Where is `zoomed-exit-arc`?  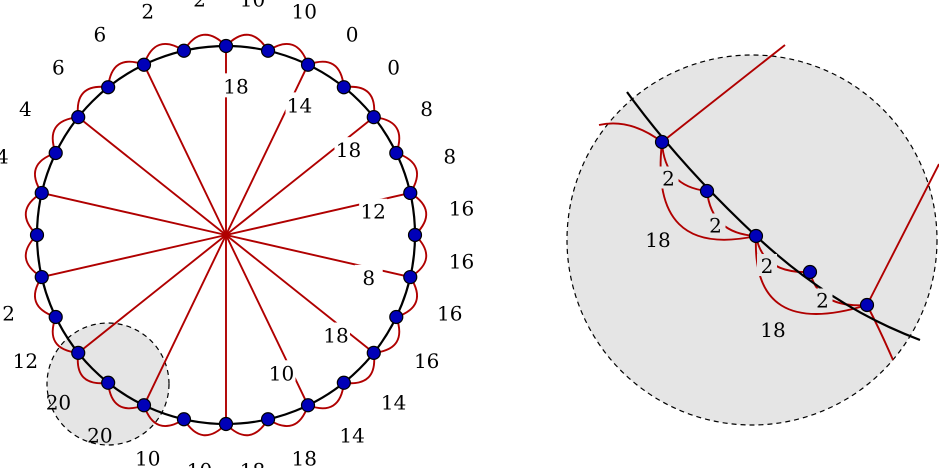 zoomed-exit-arc is located at coordinates (630, 132).